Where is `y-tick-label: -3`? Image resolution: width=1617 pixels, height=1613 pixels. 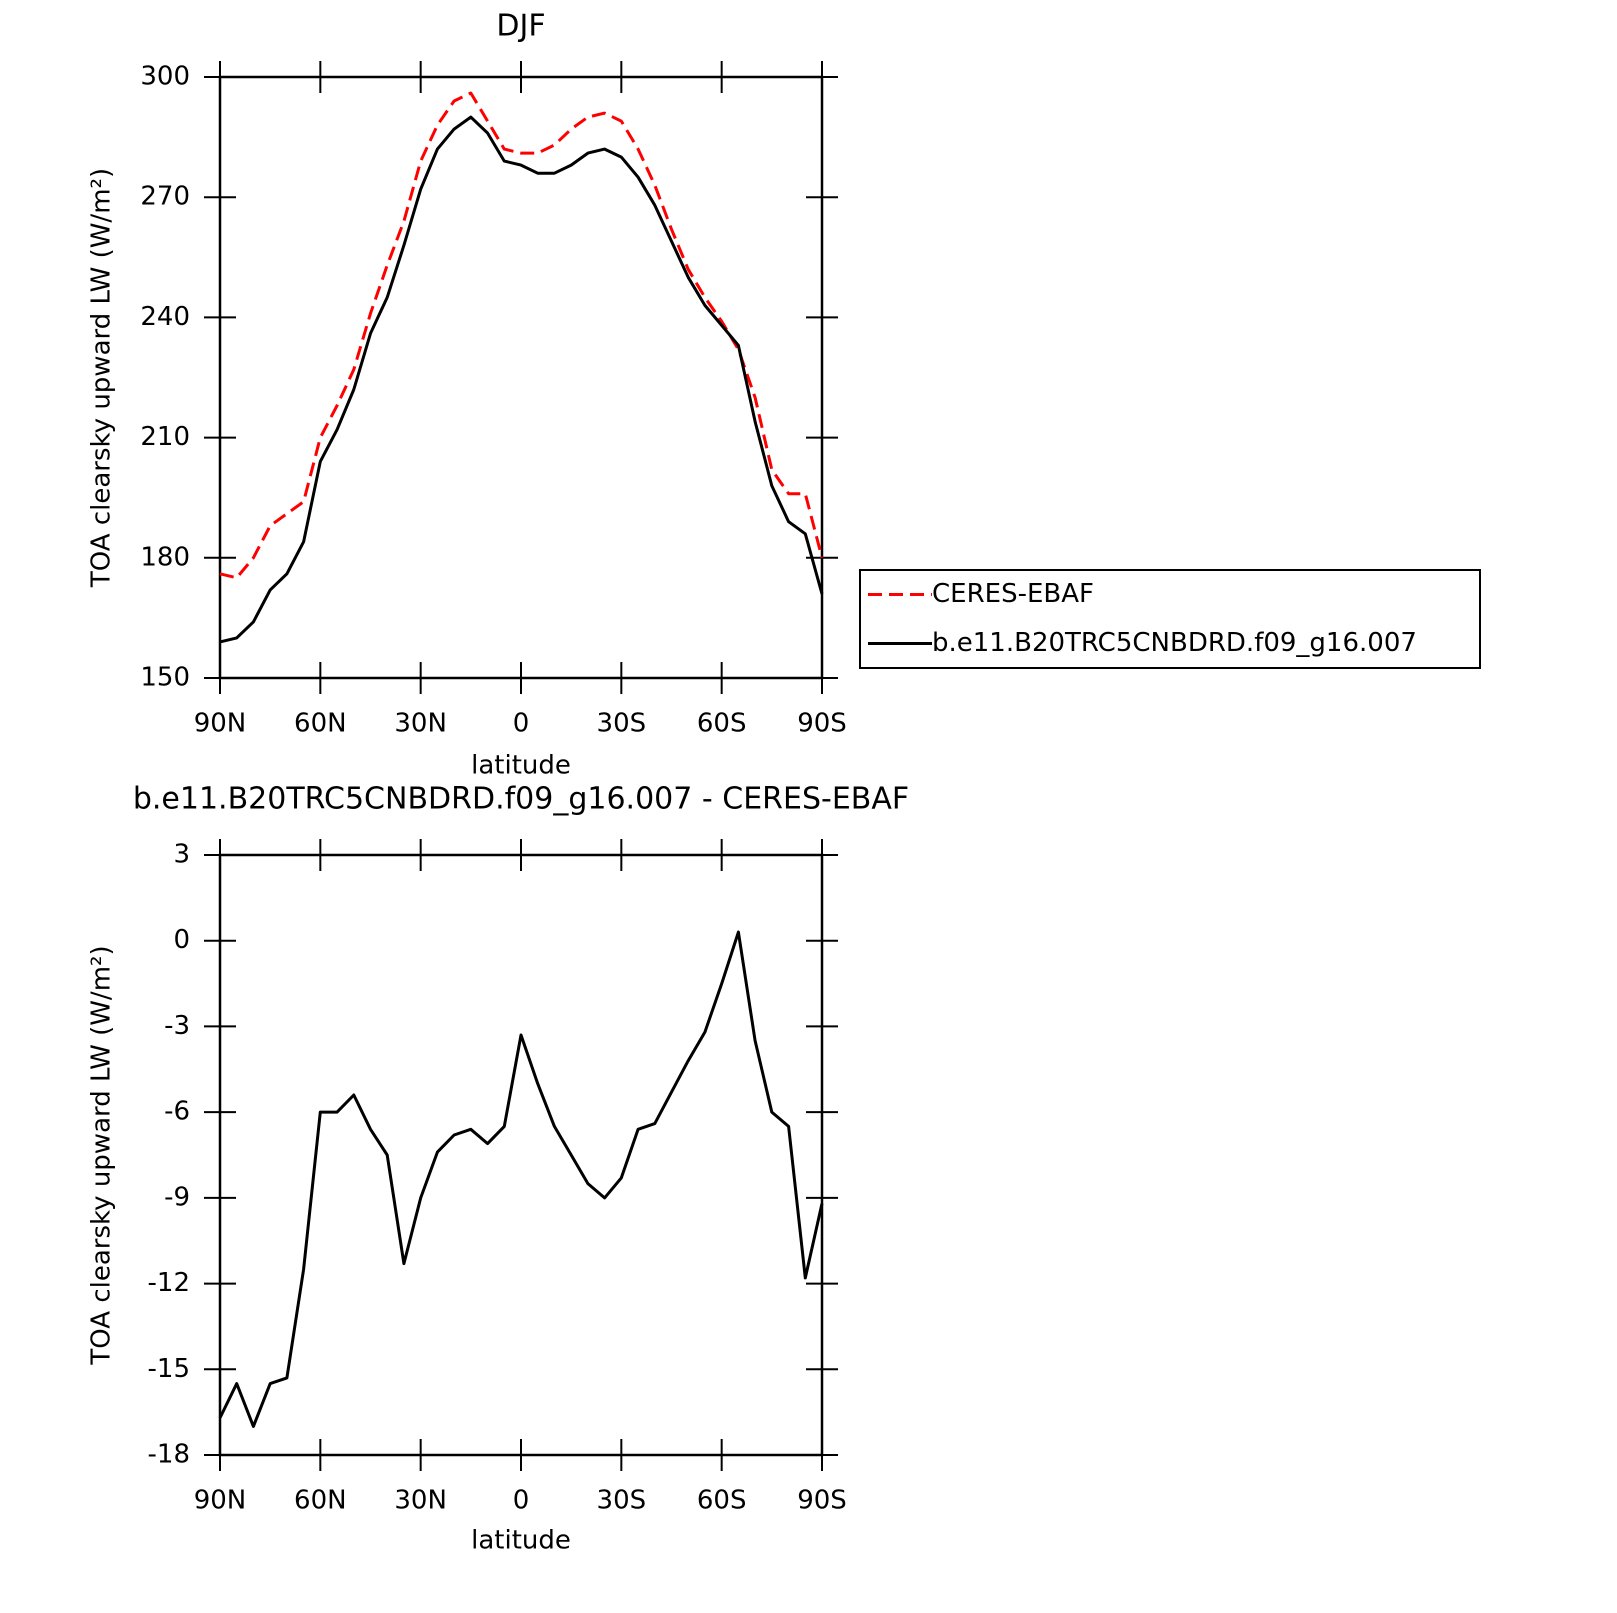 y-tick-label: -3 is located at coordinates (177, 1026).